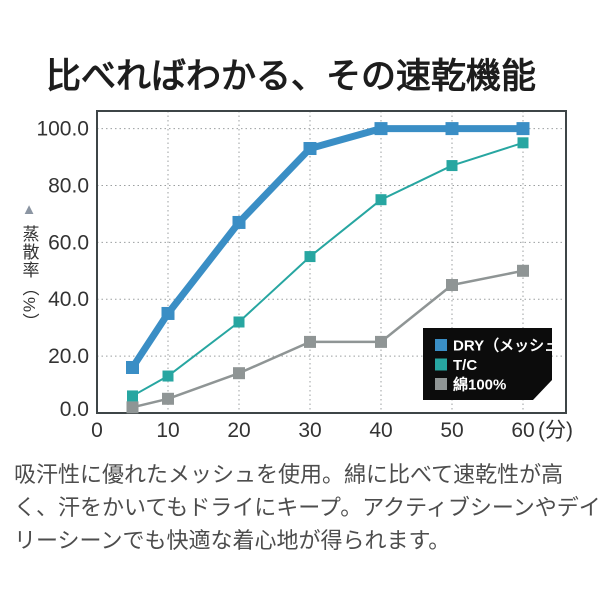  Describe the element at coordinates (380, 430) in the screenshot. I see `x-tick-label: 40` at that location.